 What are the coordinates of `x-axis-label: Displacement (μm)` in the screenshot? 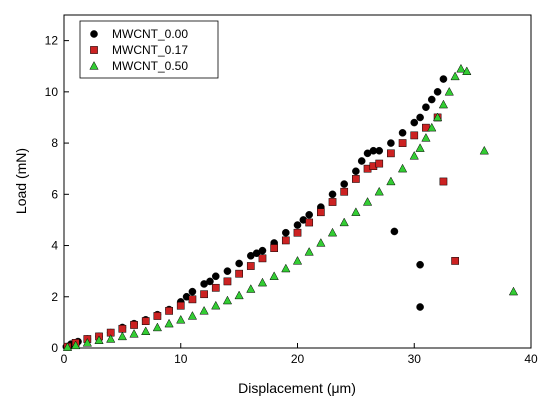 It's located at (297, 388).